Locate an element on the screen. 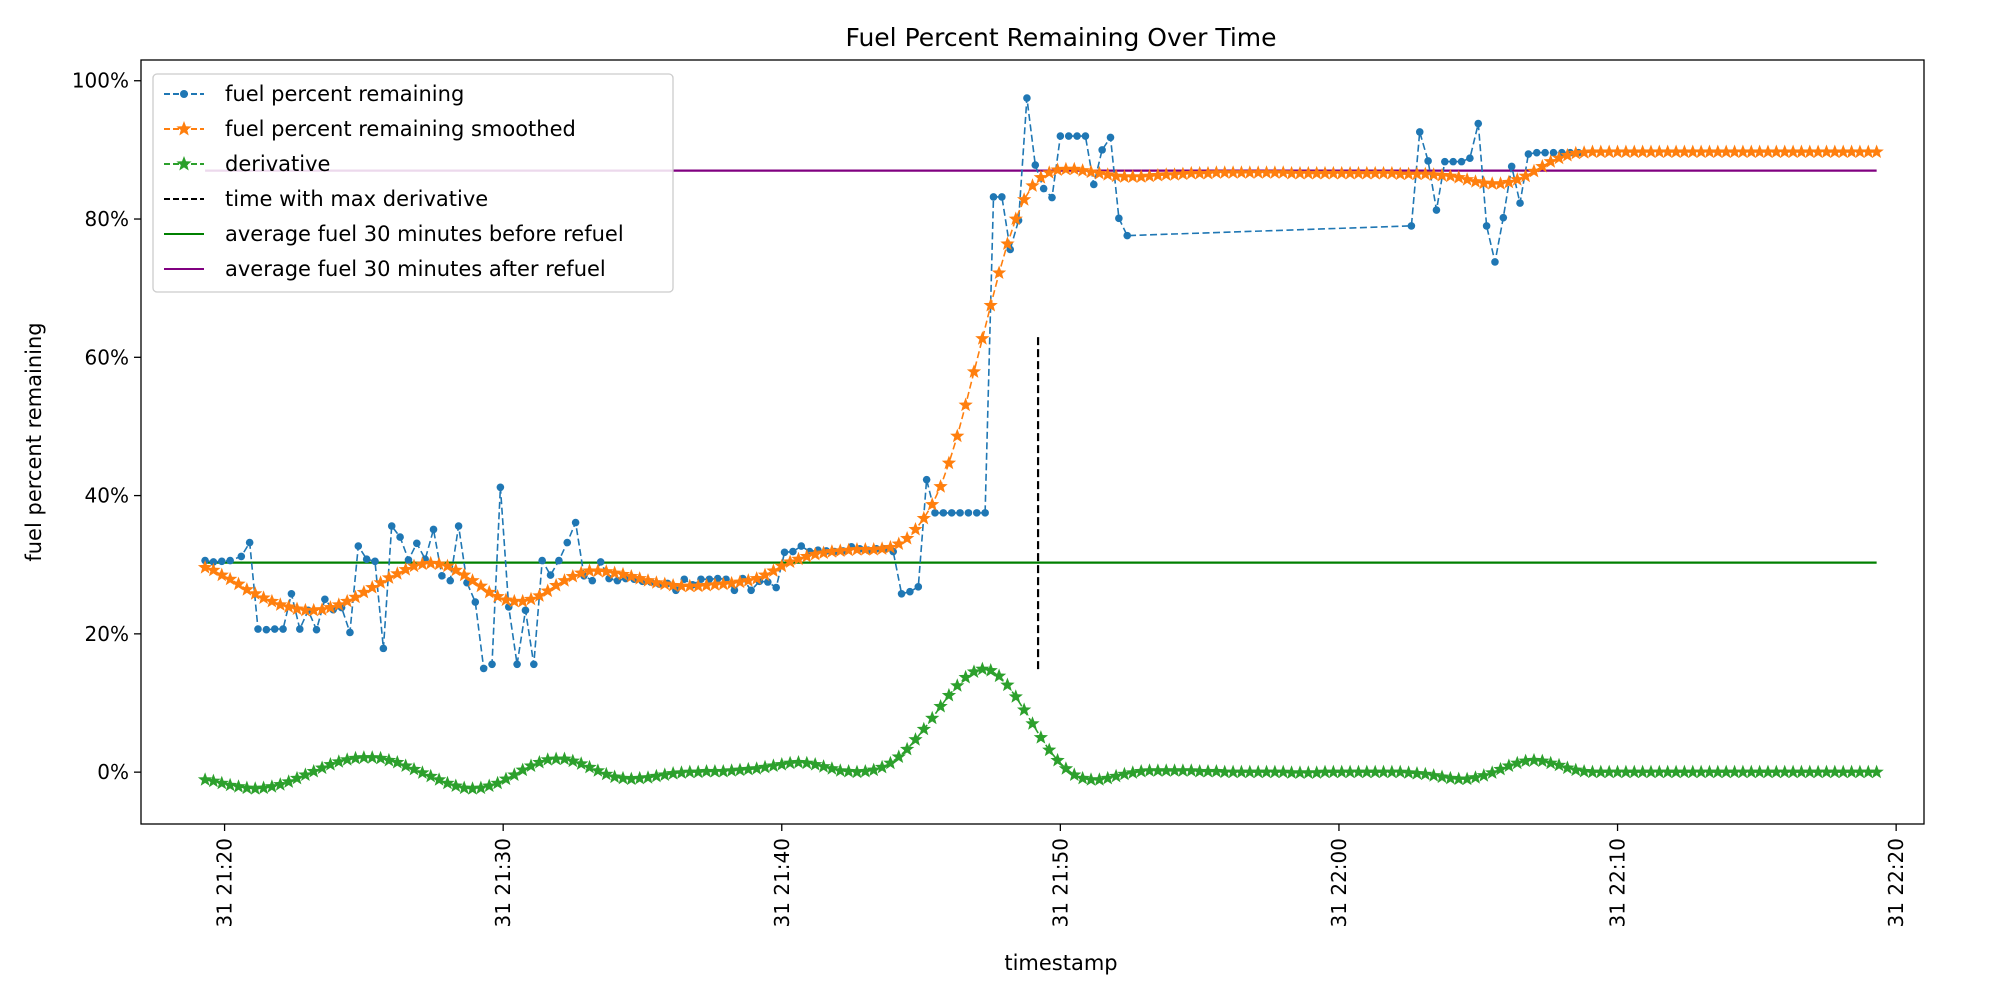  y-axis-label: fuel percent remaining is located at coordinates (34, 441).